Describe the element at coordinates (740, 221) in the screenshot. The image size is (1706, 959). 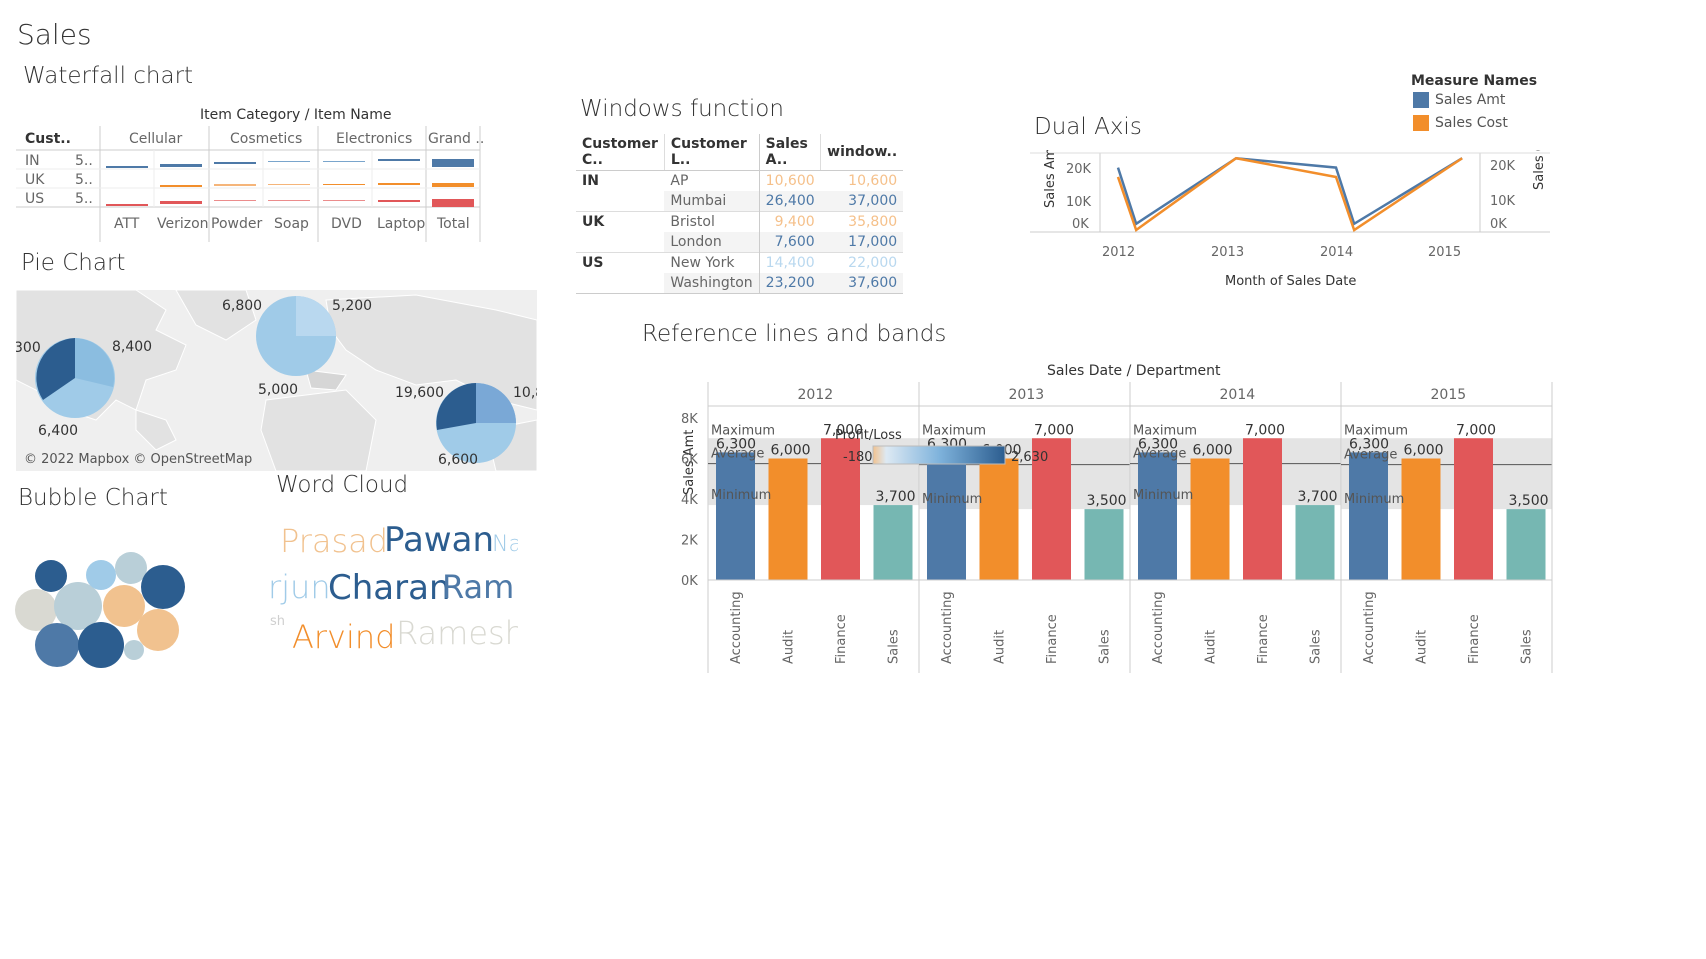
I see `table-row: UK Bristol 9,400 35,800` at that location.